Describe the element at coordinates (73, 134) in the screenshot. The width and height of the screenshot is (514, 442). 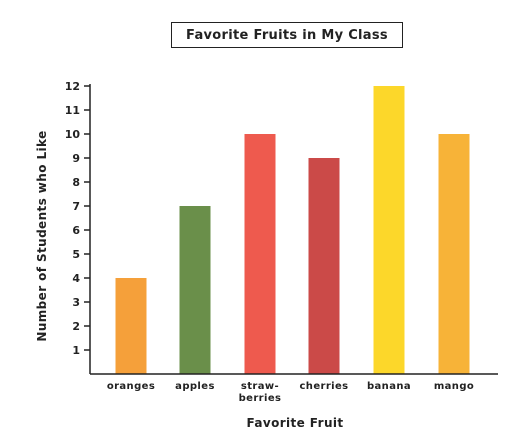
I see `y-tick-label: 10` at that location.